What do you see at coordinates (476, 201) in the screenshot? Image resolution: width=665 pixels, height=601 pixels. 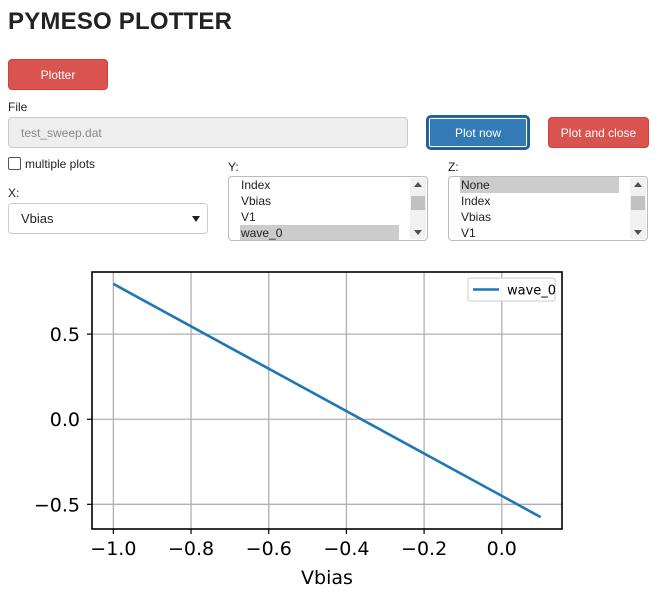 I see `z-option-index: Index` at bounding box center [476, 201].